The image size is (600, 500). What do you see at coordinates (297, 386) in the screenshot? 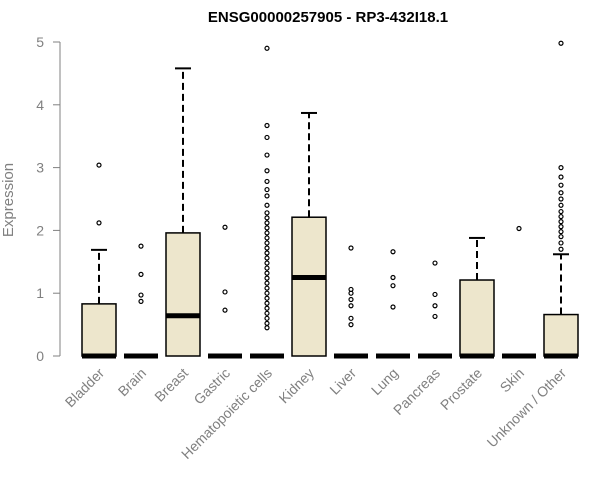
I see `x-tick-label: Kidney` at bounding box center [297, 386].